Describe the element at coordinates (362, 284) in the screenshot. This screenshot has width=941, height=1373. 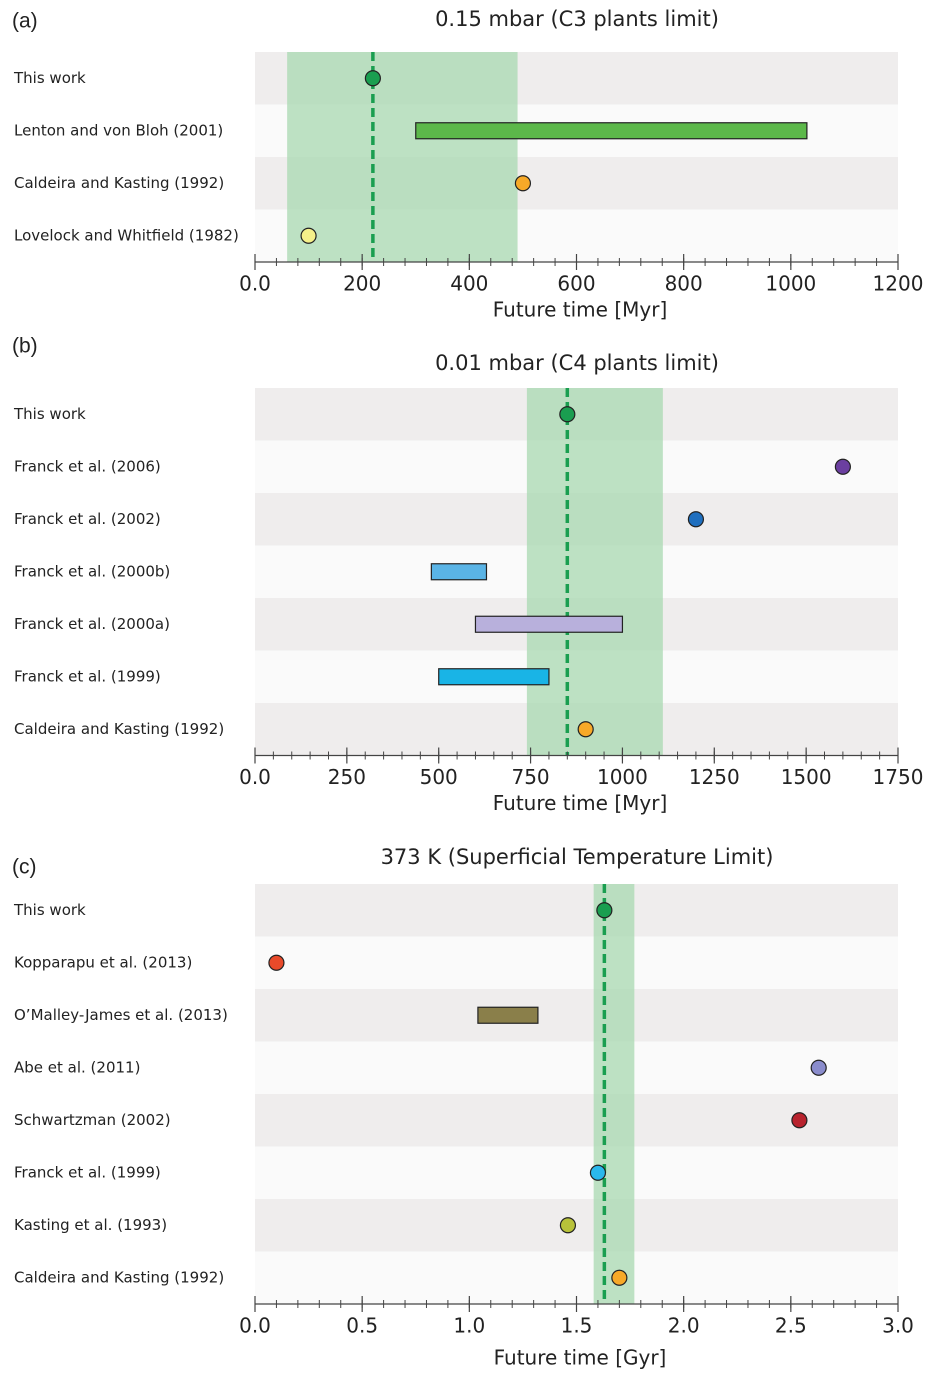
I see `x-tick-label: 200` at that location.